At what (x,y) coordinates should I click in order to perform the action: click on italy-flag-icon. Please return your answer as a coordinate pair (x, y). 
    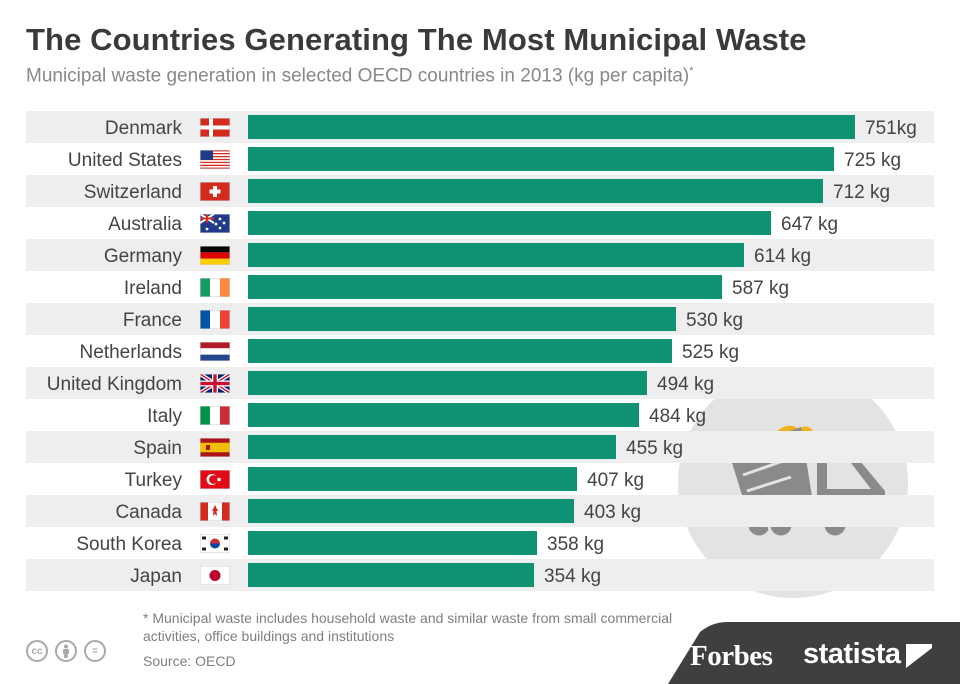
    Looking at the image, I should click on (215, 415).